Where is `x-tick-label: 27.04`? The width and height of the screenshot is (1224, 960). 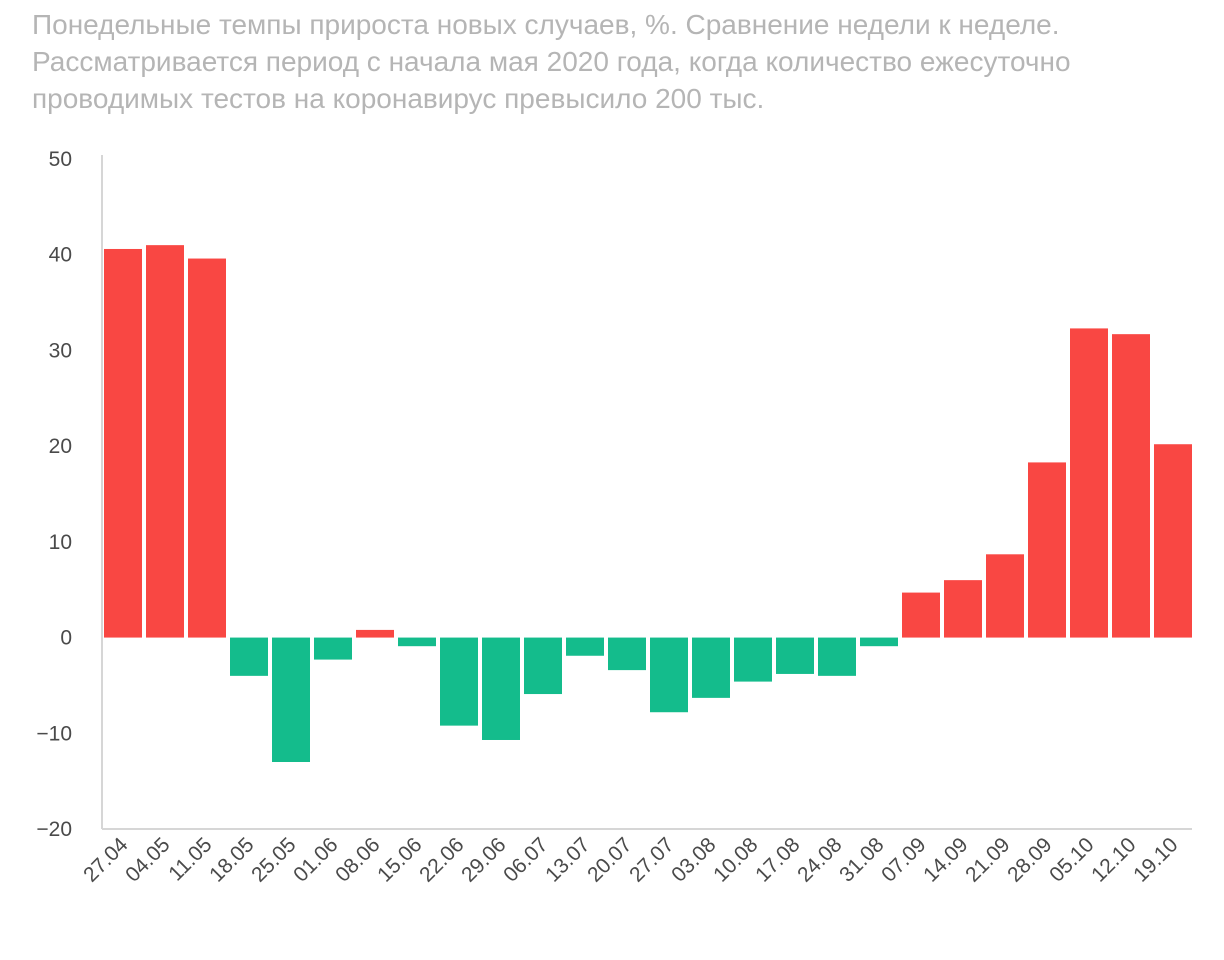 x-tick-label: 27.04 is located at coordinates (106, 860).